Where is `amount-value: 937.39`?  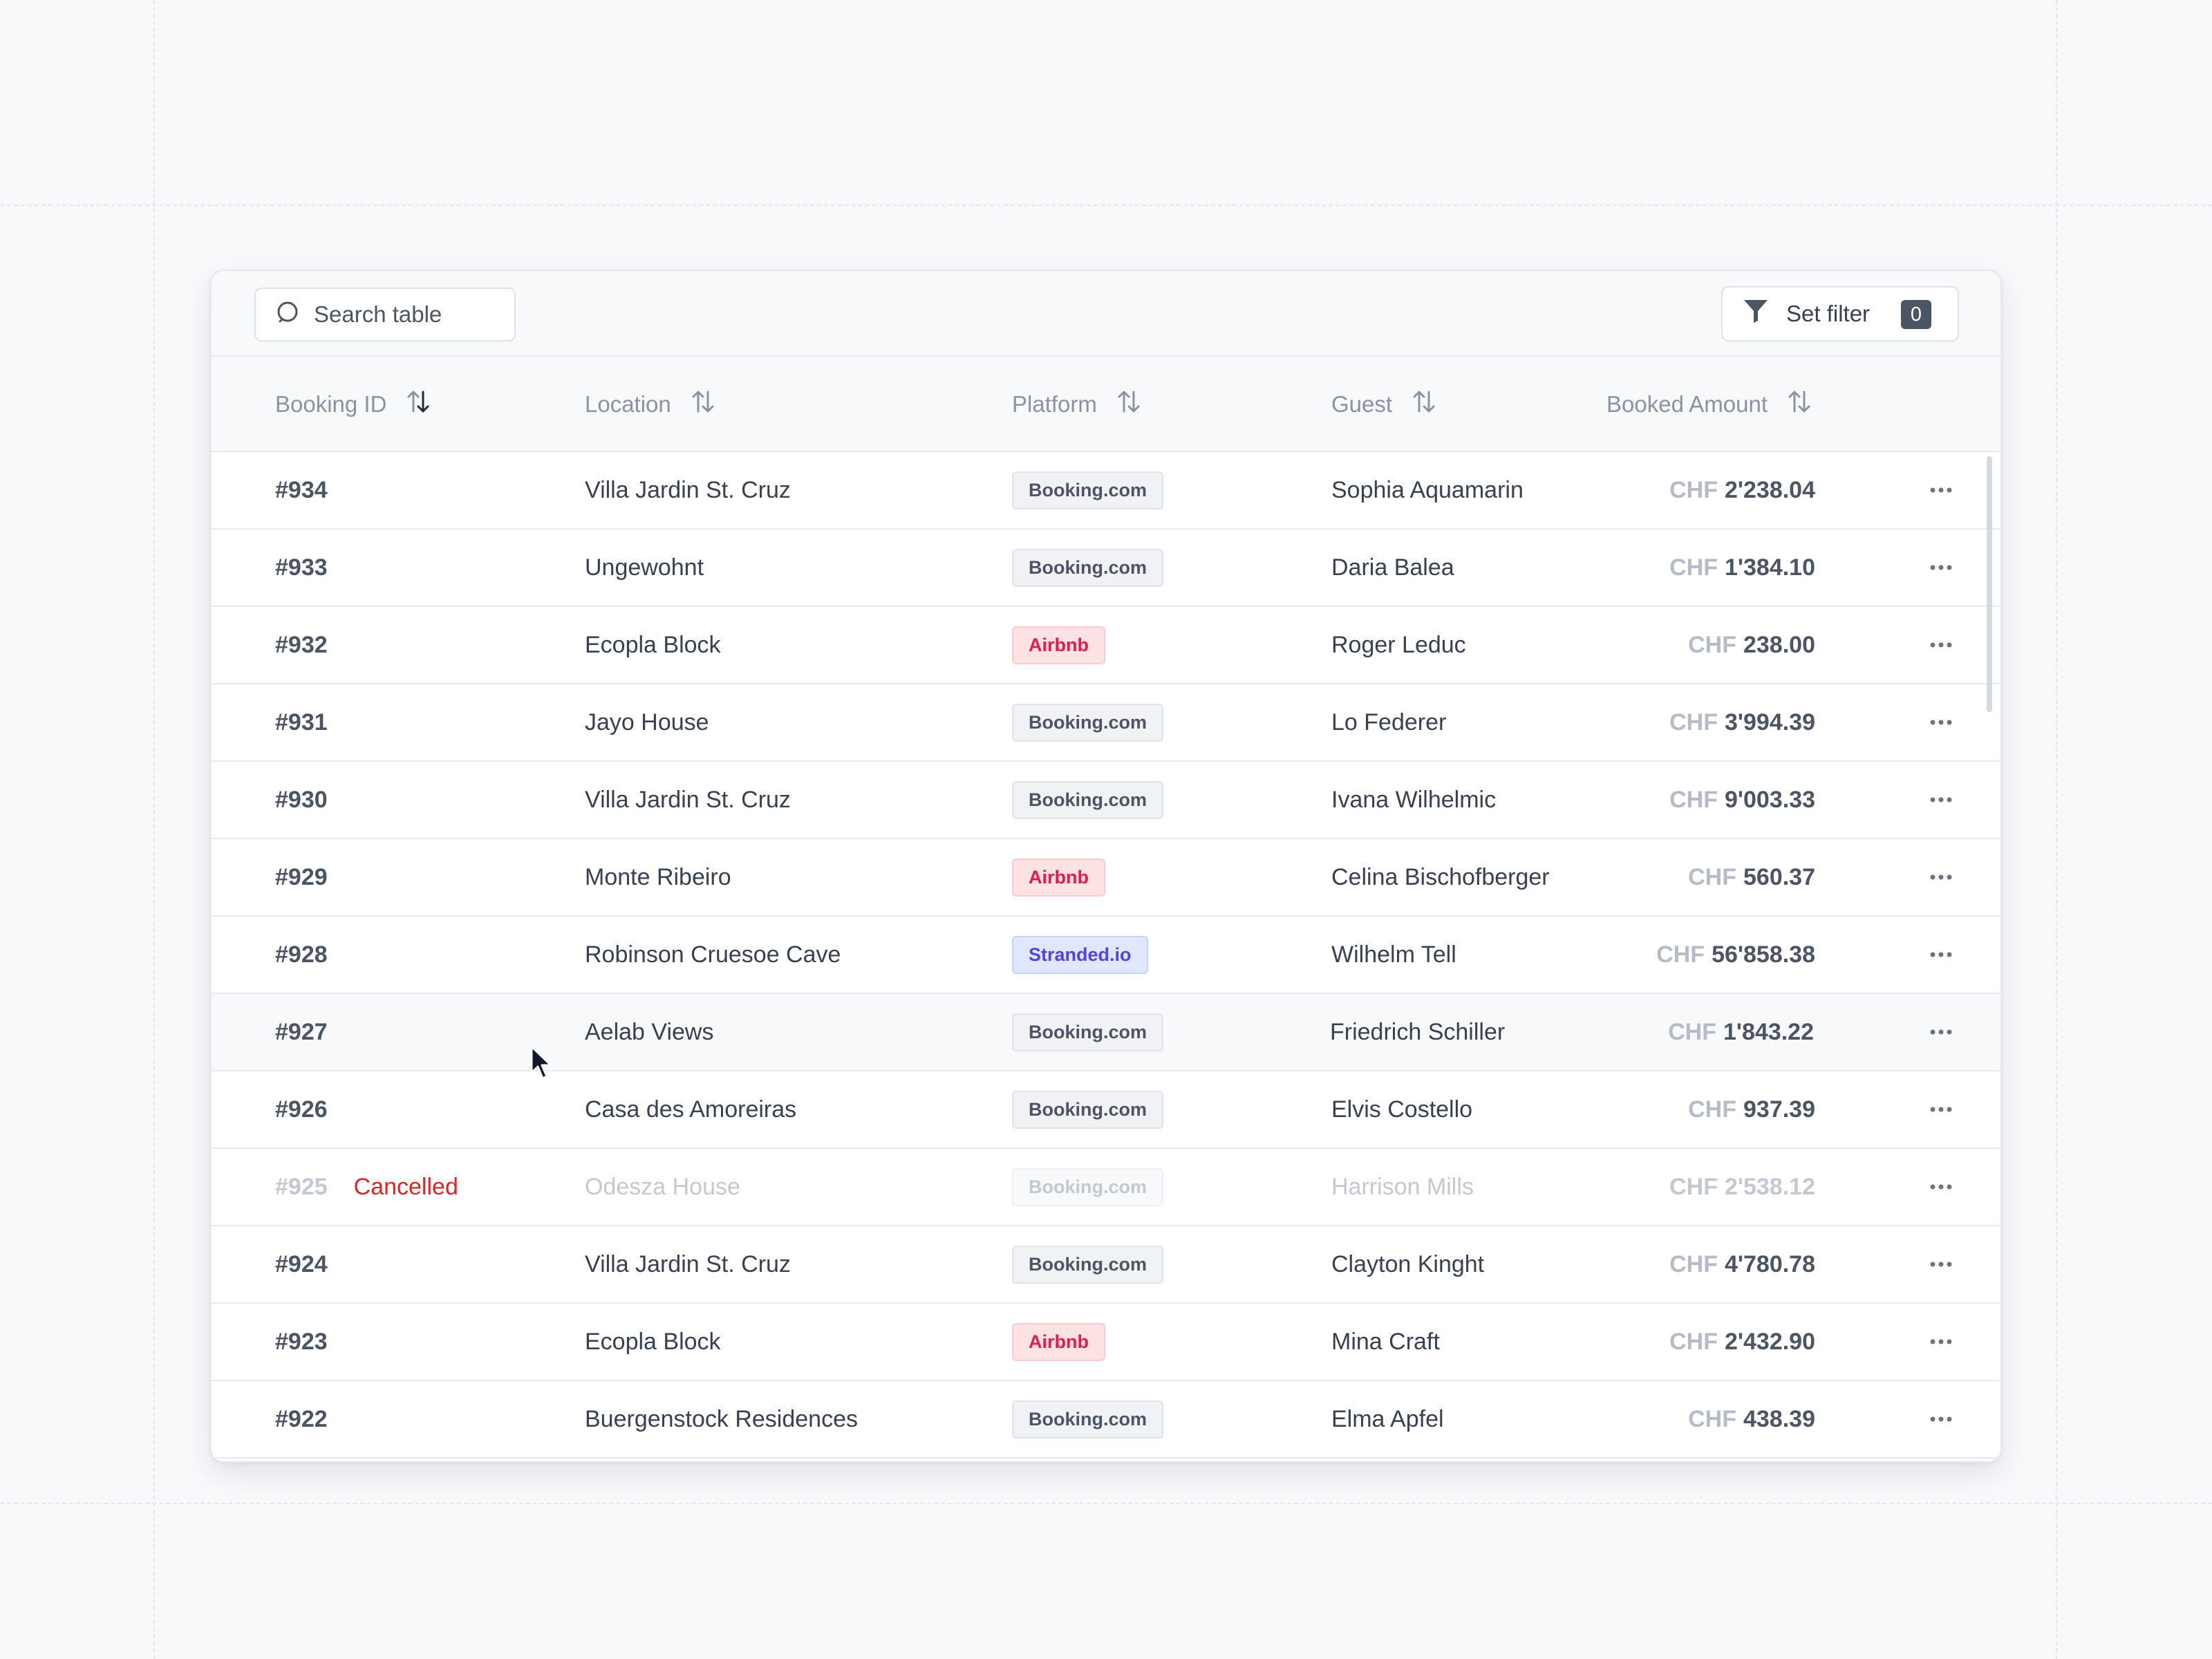 amount-value: 937.39 is located at coordinates (1779, 1110).